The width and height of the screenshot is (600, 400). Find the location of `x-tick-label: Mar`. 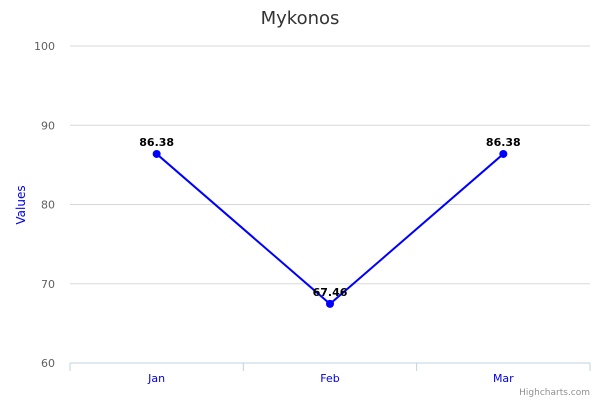

x-tick-label: Mar is located at coordinates (503, 378).